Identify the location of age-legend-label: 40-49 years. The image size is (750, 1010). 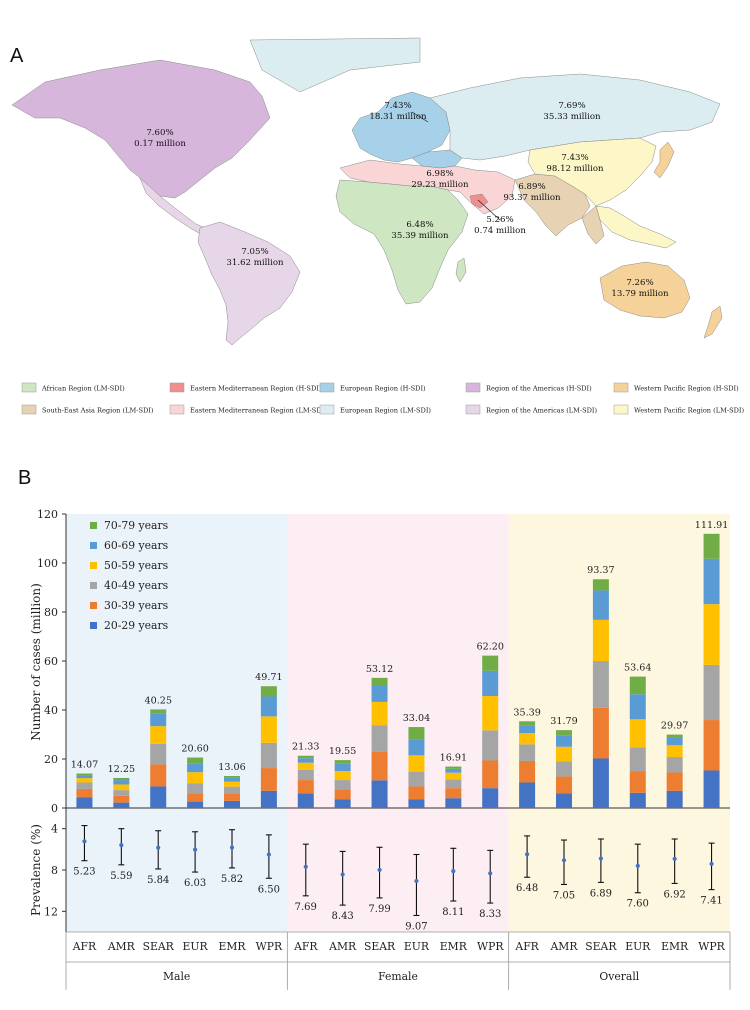
(136, 585).